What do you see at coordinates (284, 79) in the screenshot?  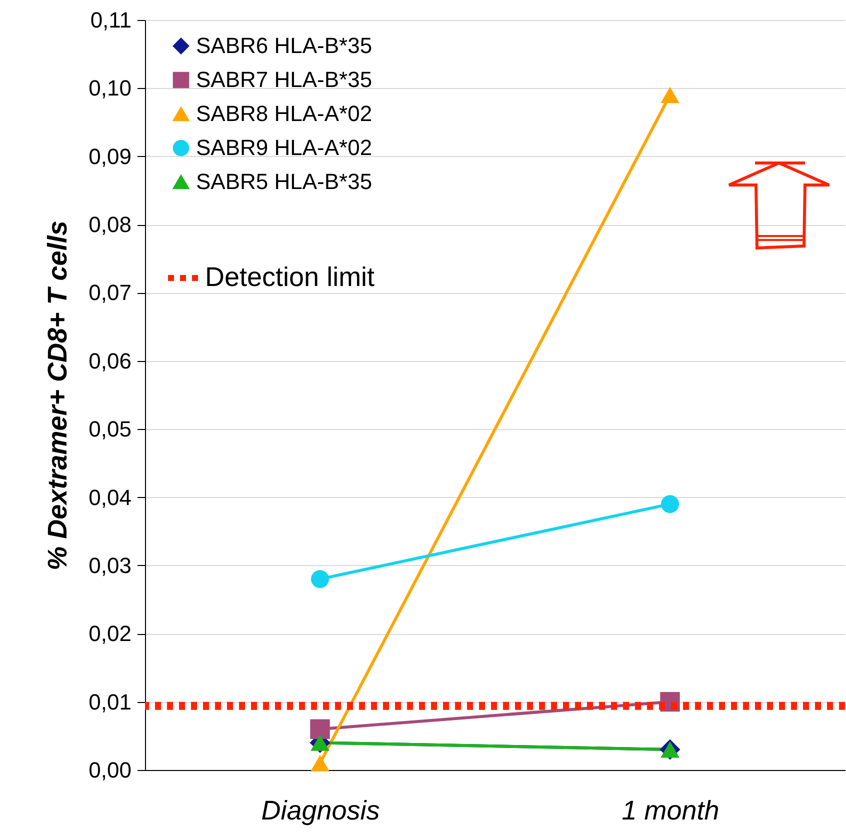 I see `legend-label: SABR7 HLA-B*35` at bounding box center [284, 79].